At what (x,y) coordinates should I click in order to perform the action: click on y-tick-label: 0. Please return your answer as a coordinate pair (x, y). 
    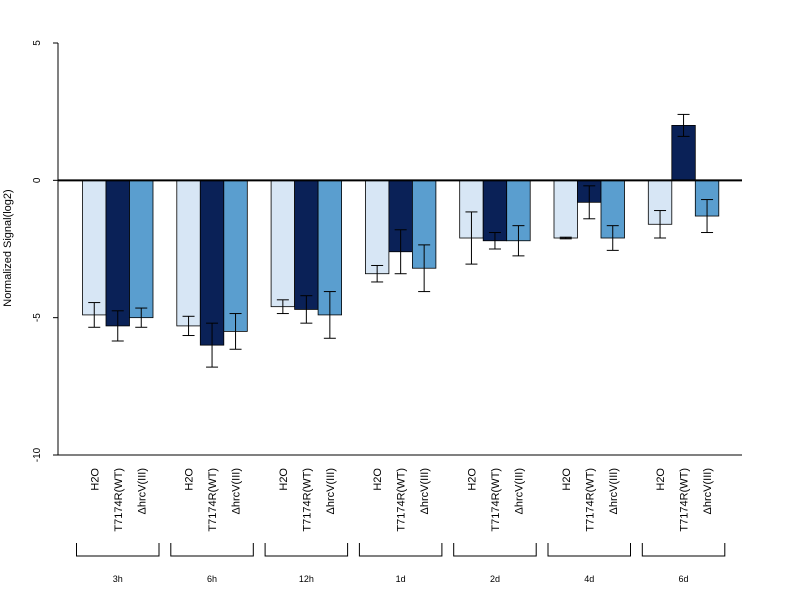
    Looking at the image, I should click on (37, 180).